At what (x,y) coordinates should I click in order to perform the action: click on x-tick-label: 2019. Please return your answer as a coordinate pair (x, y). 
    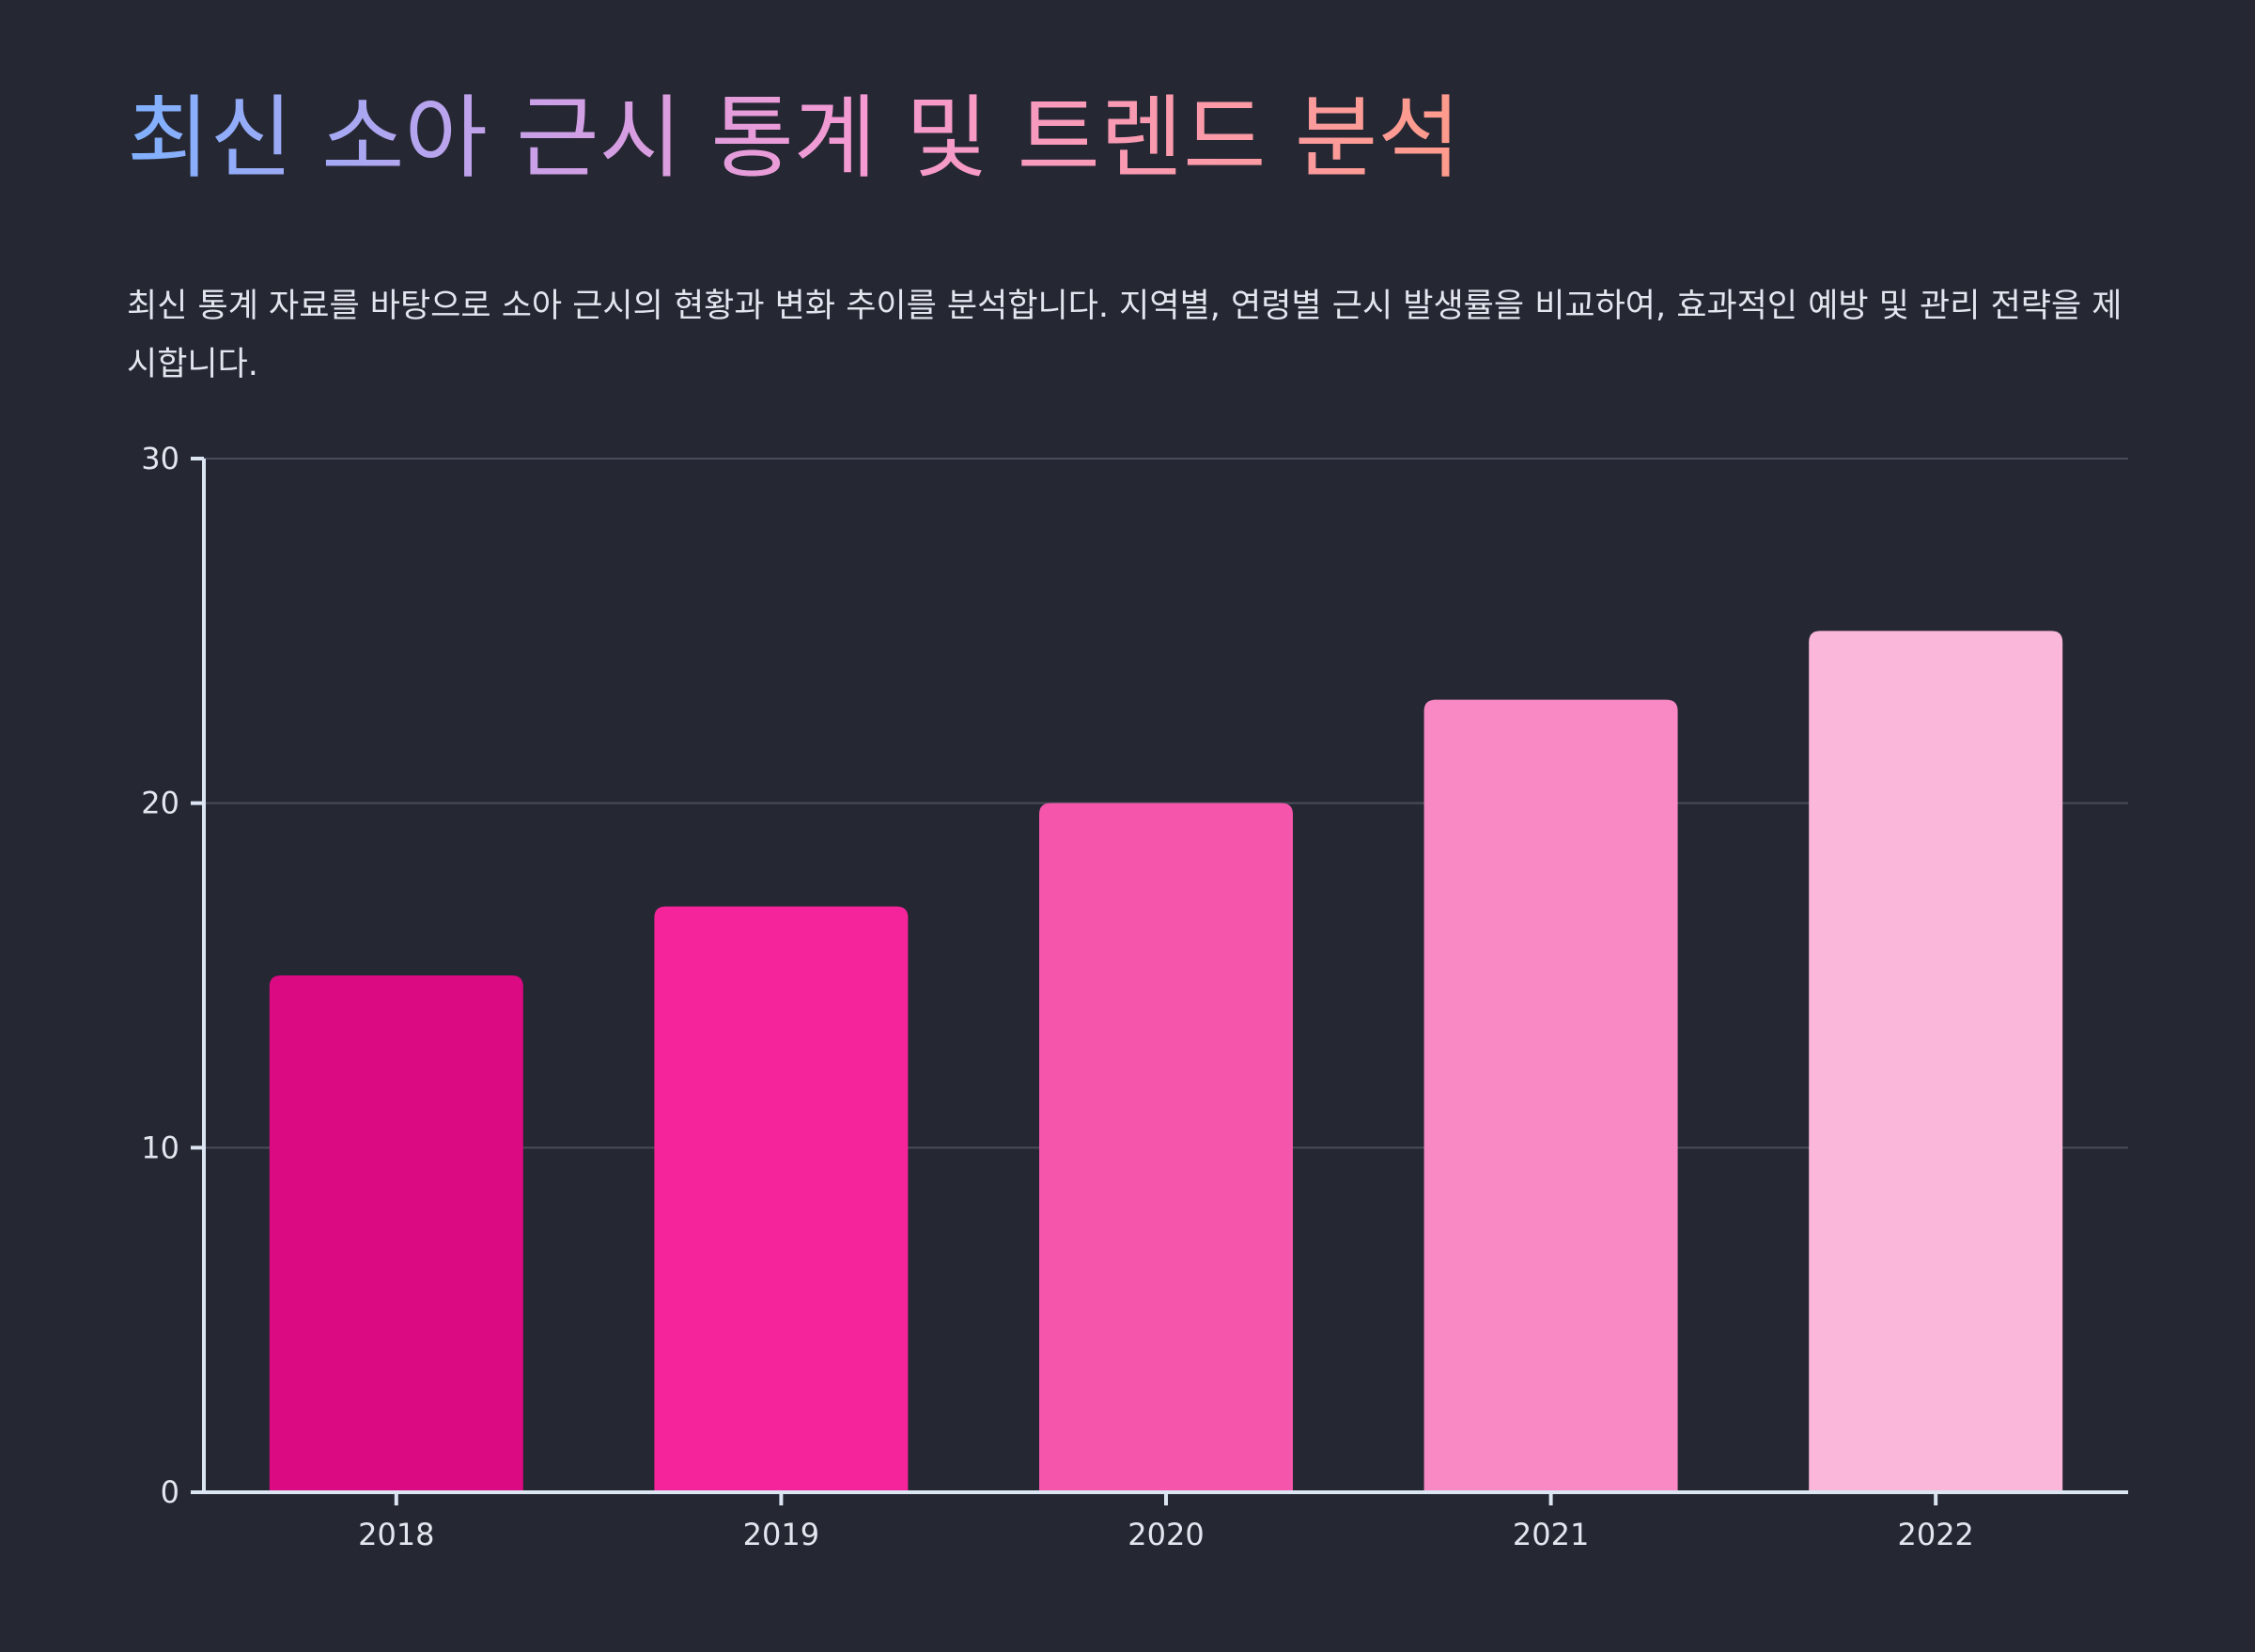
    Looking at the image, I should click on (781, 1534).